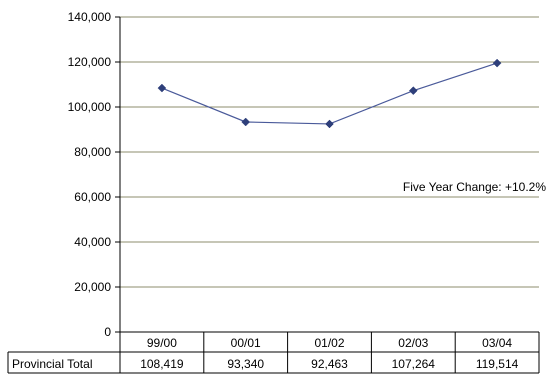 This screenshot has height=391, width=550. Describe the element at coordinates (107, 332) in the screenshot. I see `y-tick-label: 0` at that location.